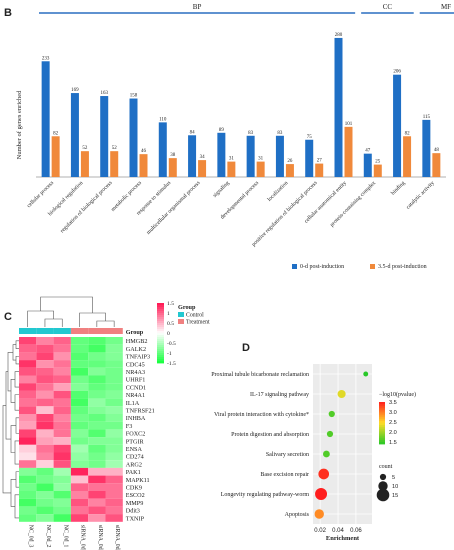  I want to click on b-group-label: BP, so click(197, 7).